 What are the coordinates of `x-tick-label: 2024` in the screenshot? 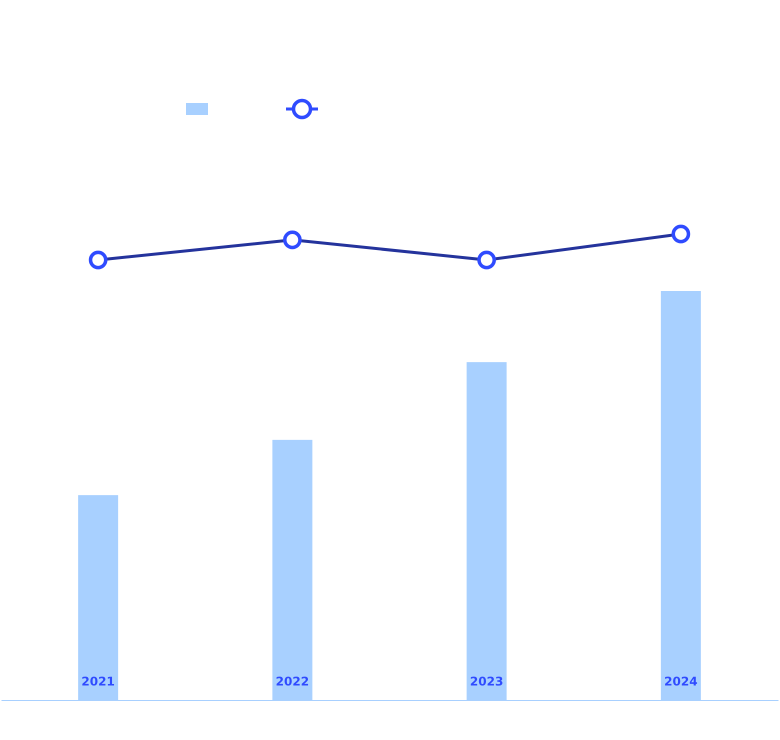 It's located at (681, 681).